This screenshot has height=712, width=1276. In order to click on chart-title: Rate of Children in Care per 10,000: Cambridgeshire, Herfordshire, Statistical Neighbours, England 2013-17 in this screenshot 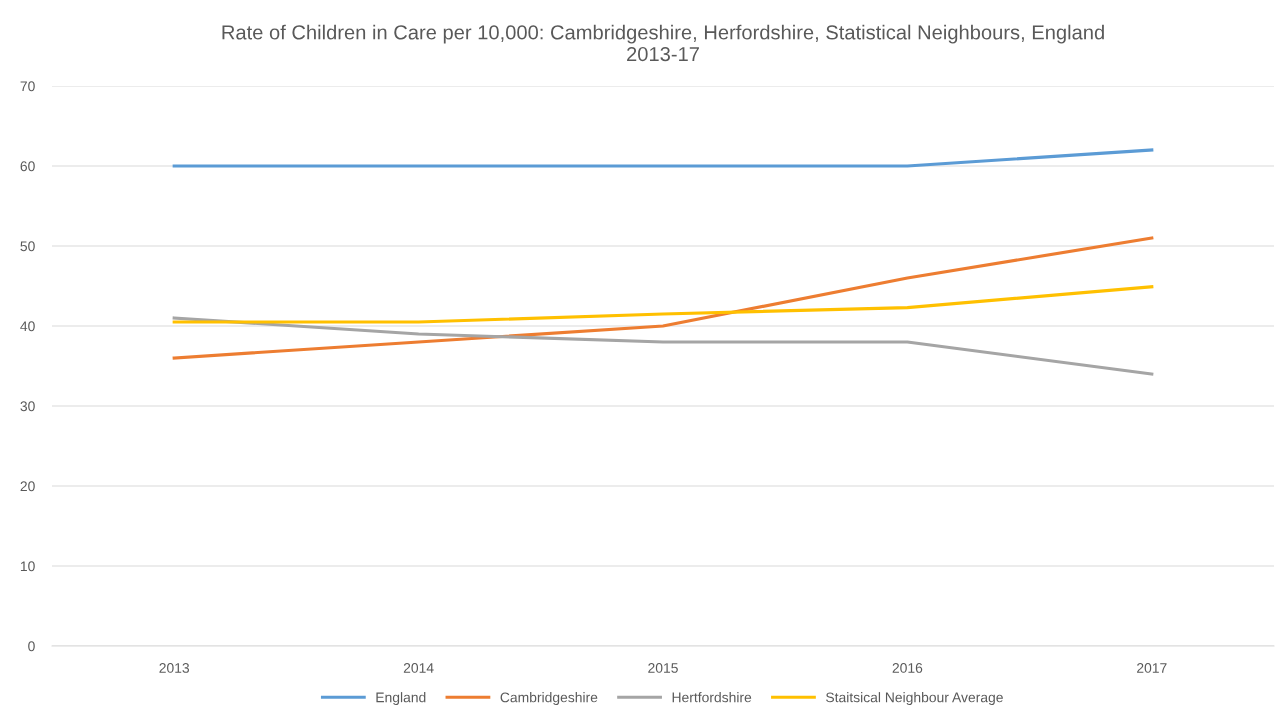, I will do `click(663, 43)`.